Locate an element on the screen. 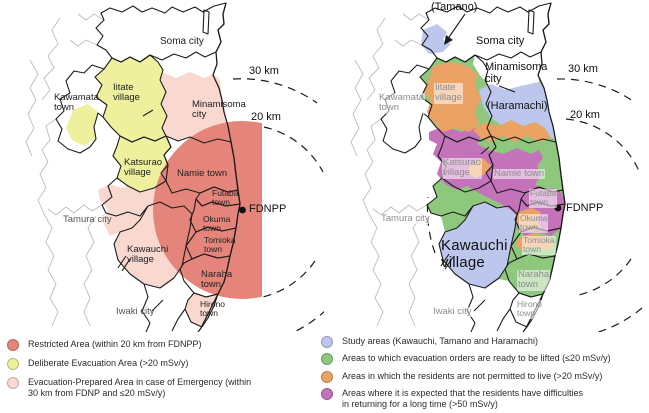 The image size is (649, 413). region-evacuation-prepared-tamura-strip is located at coordinates (129, 209).